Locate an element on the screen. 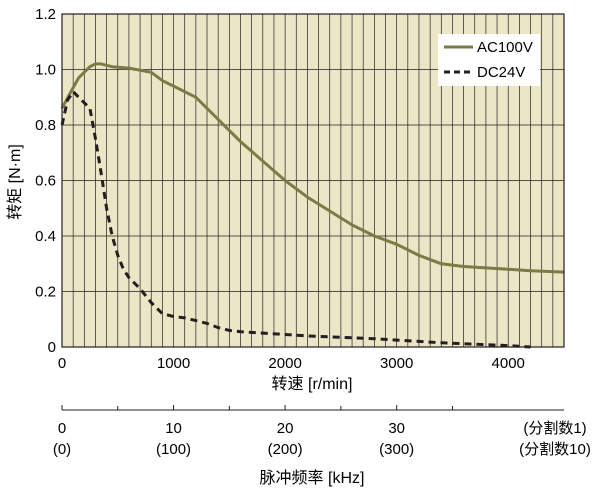 This screenshot has width=609, height=494. y-tick-label: 0.8 is located at coordinates (45, 125).